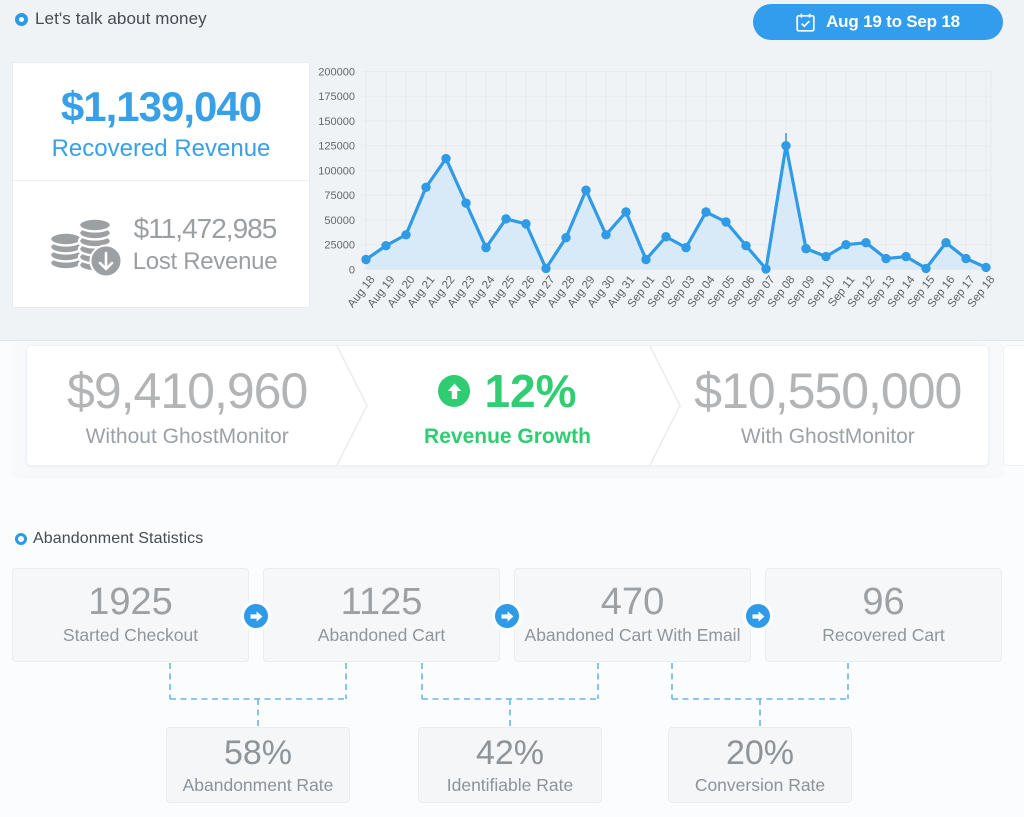 This screenshot has height=817, width=1024. What do you see at coordinates (805, 22) in the screenshot?
I see `calendar-icon` at bounding box center [805, 22].